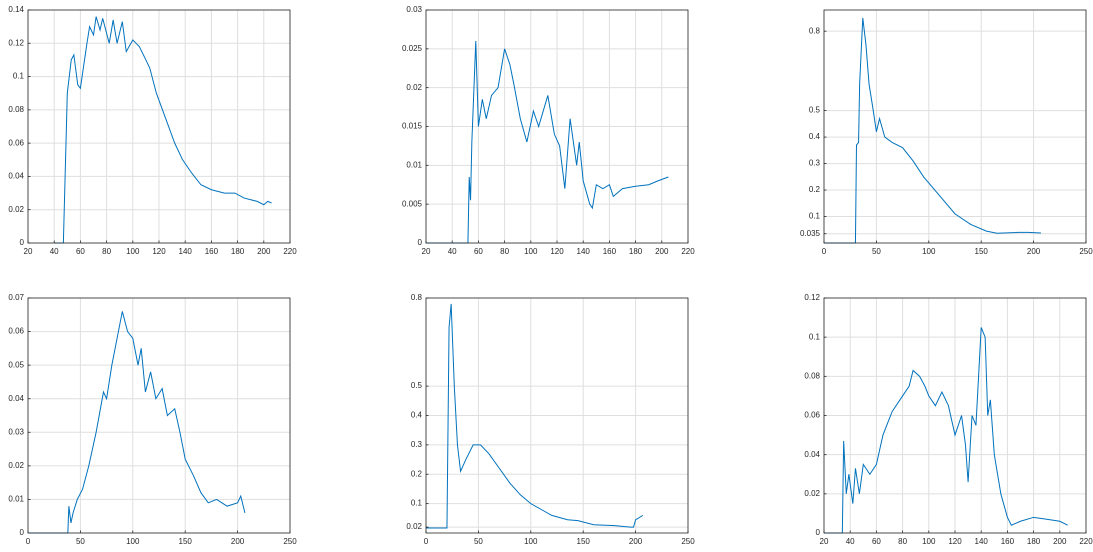 The height and width of the screenshot is (552, 1093). I want to click on y-tick-label: 0.3, so click(417, 444).